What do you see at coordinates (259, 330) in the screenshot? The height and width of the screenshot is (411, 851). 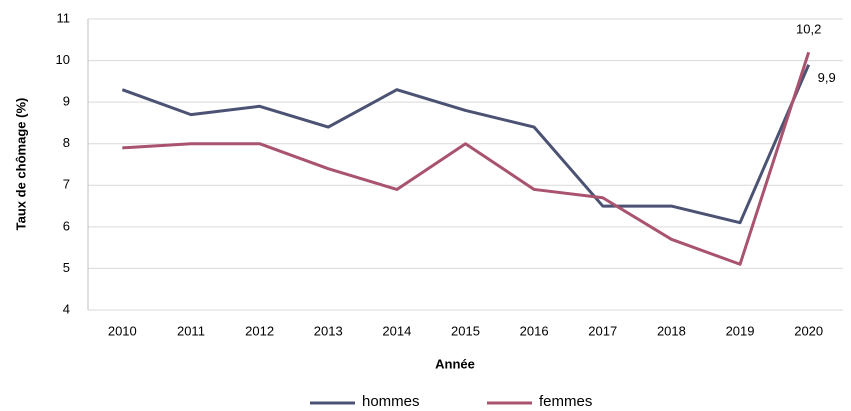 I see `x-tick-label: 2012` at bounding box center [259, 330].